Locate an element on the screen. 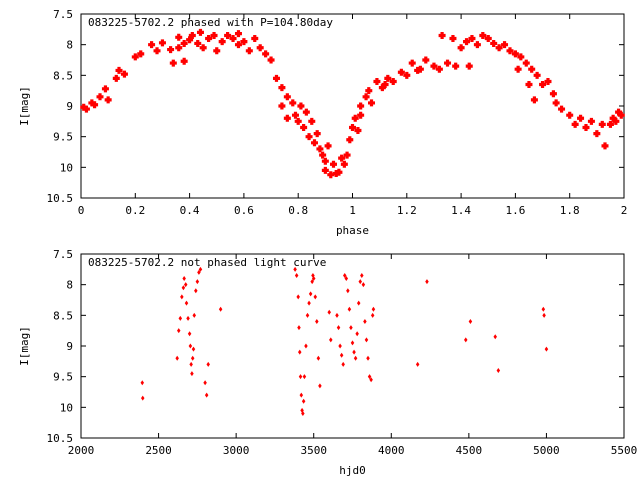 This screenshot has width=640, height=480. chart-title: 083225-5702.2 phased with P=104.80day is located at coordinates (210, 22).